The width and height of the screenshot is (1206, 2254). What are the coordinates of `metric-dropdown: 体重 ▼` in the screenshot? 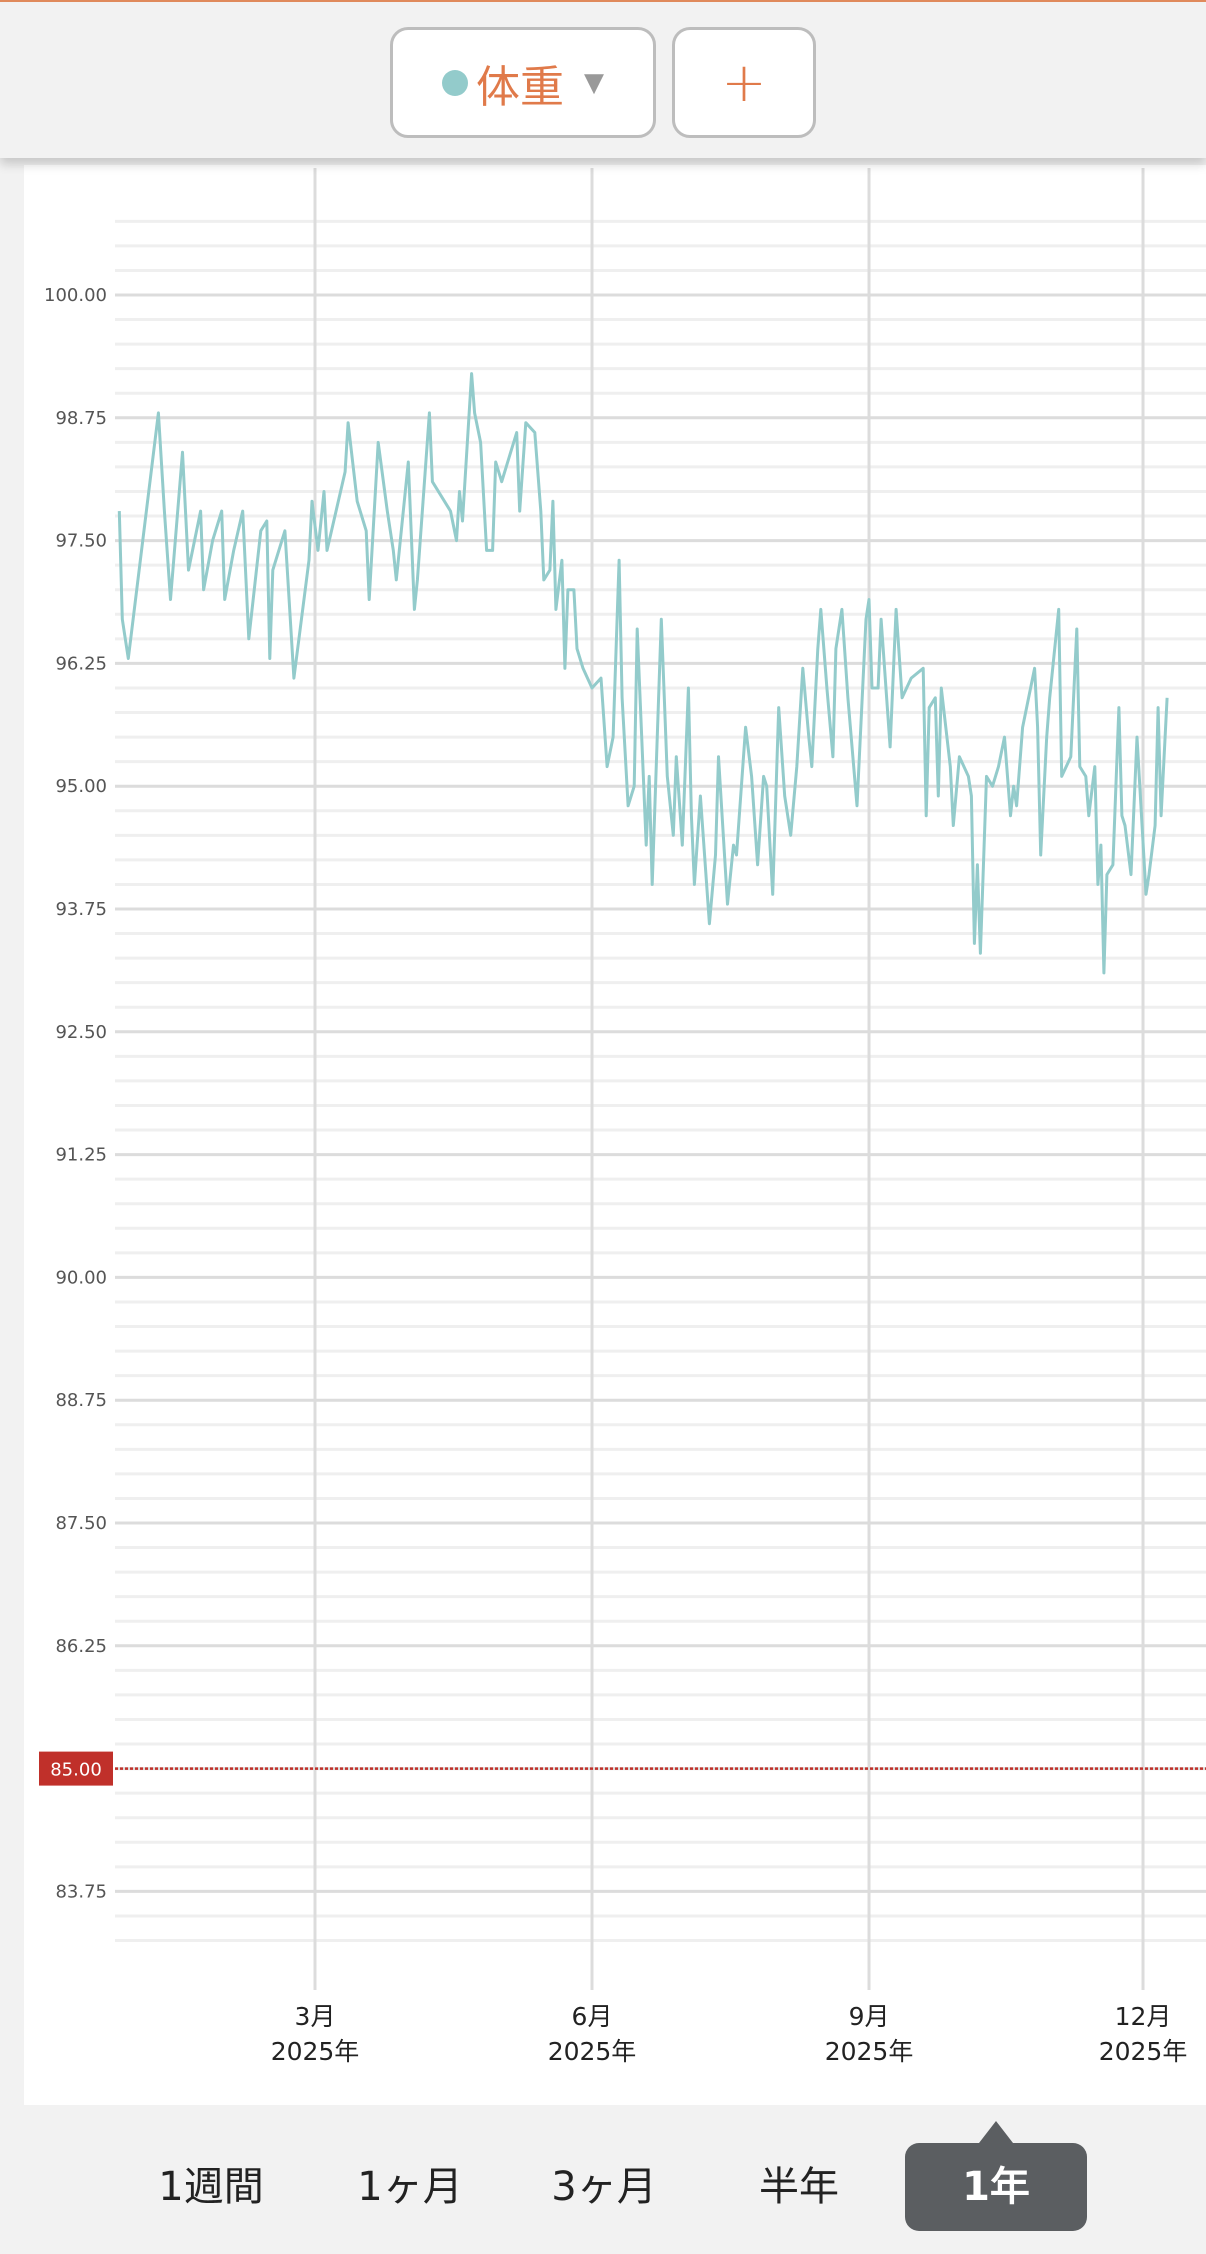 It's located at (523, 82).